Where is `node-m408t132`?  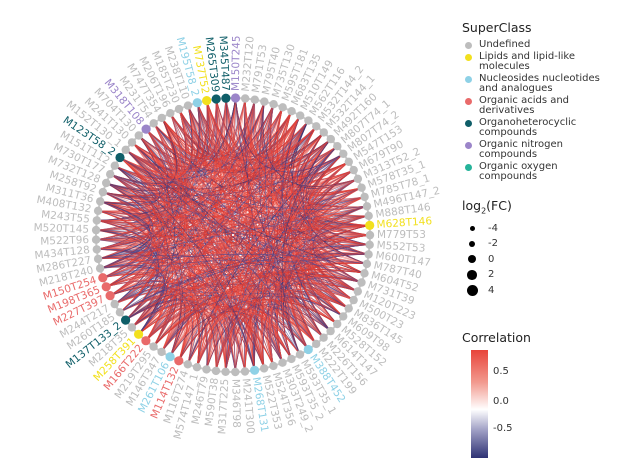 node-m408t132 is located at coordinates (98, 210).